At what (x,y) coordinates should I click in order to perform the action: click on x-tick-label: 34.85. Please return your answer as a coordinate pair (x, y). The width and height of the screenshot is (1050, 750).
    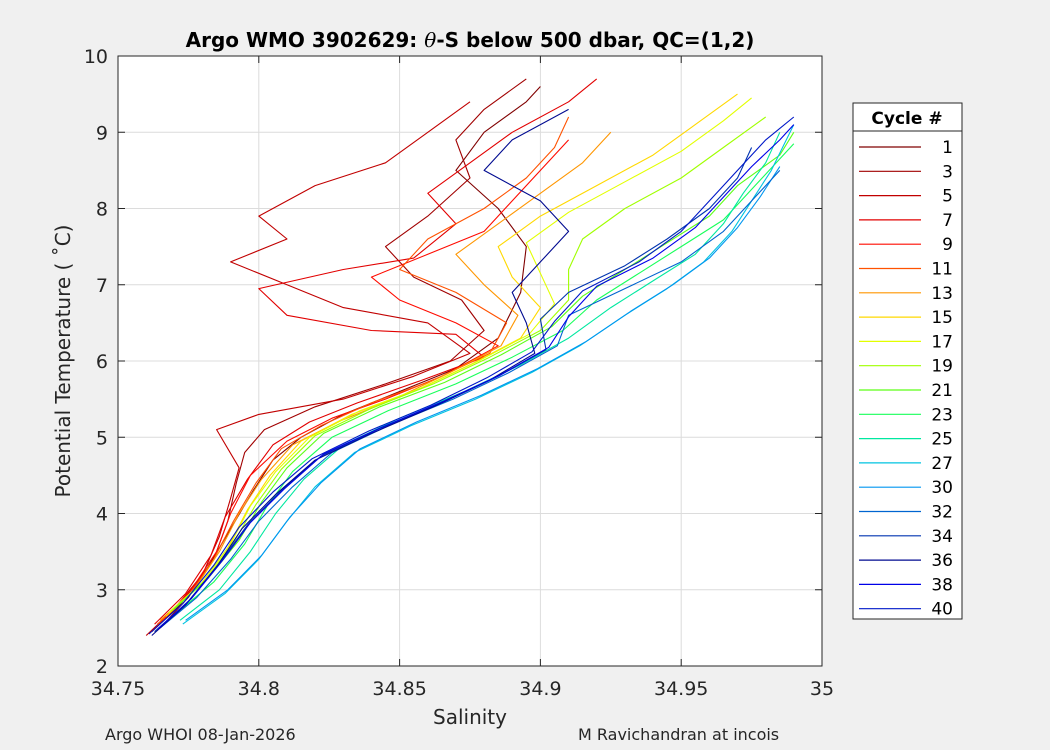
    Looking at the image, I should click on (399, 689).